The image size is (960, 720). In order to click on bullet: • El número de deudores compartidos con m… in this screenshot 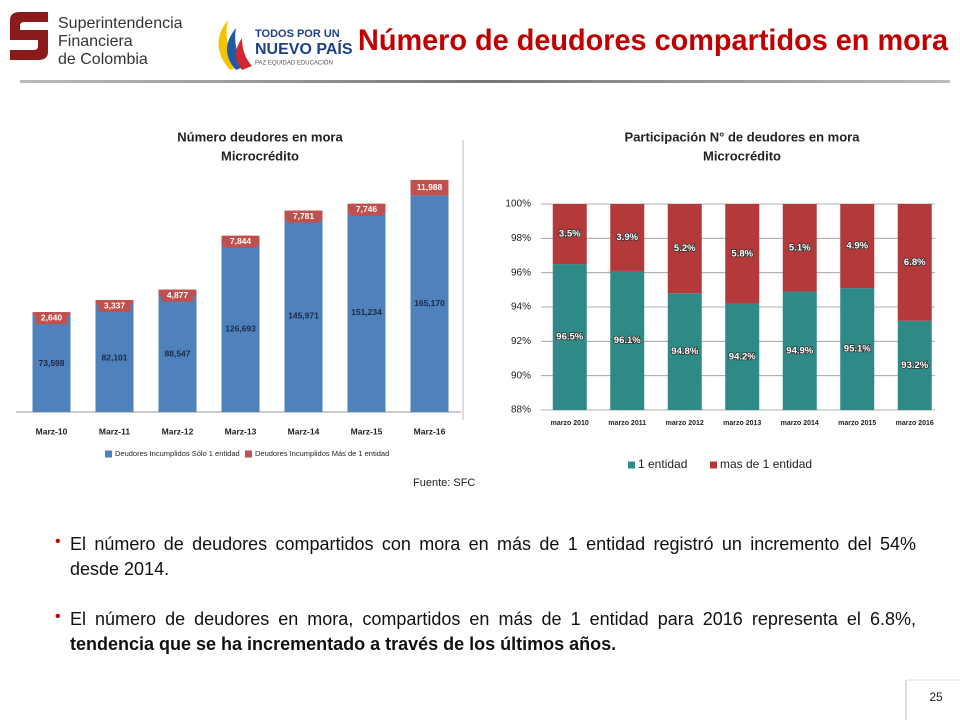, I will do `click(485, 557)`.